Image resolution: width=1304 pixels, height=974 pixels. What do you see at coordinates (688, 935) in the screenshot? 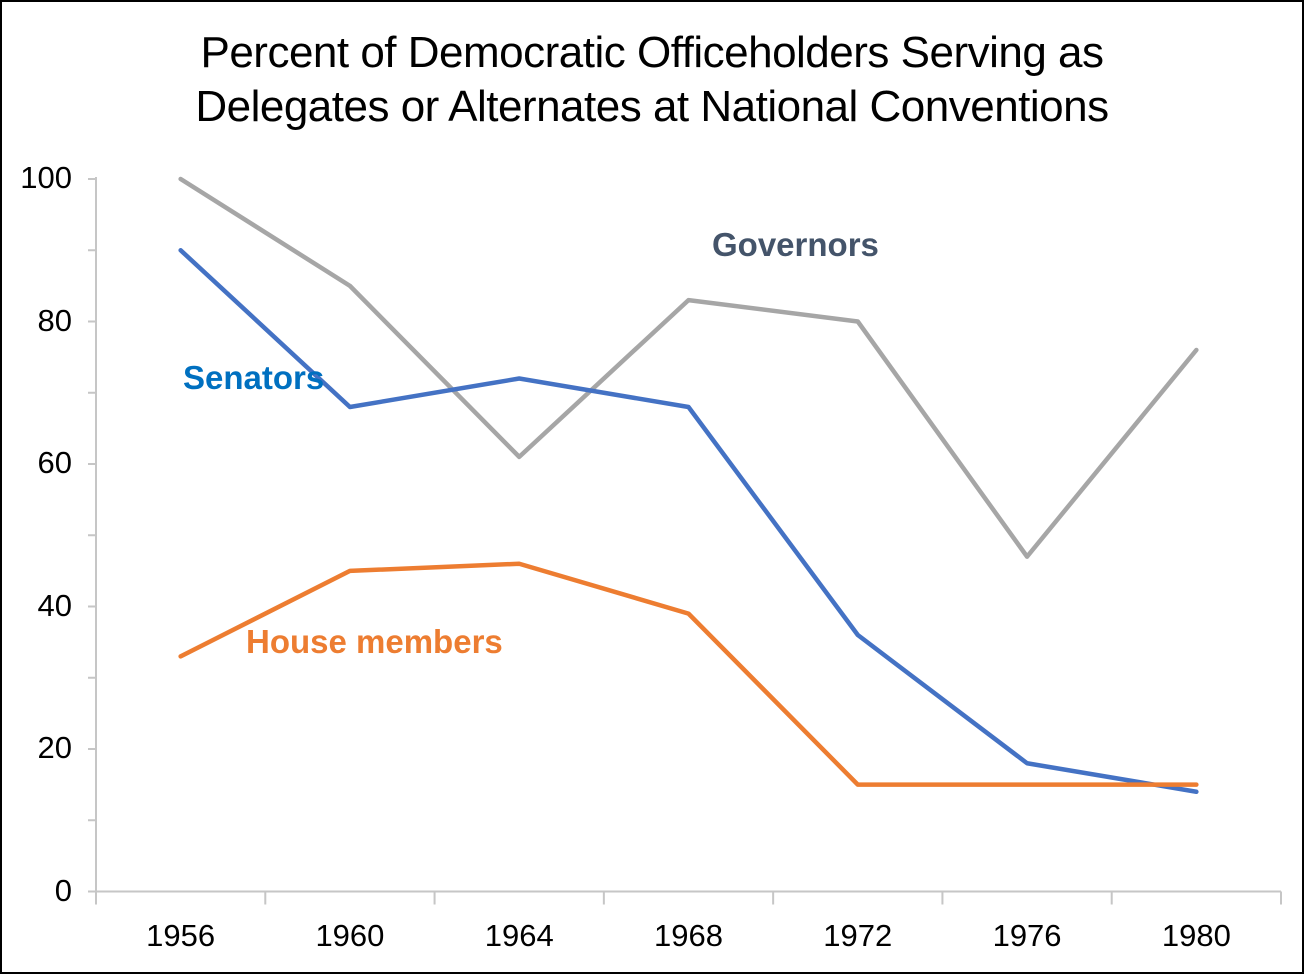
I see `x-tick-label: 1968` at bounding box center [688, 935].